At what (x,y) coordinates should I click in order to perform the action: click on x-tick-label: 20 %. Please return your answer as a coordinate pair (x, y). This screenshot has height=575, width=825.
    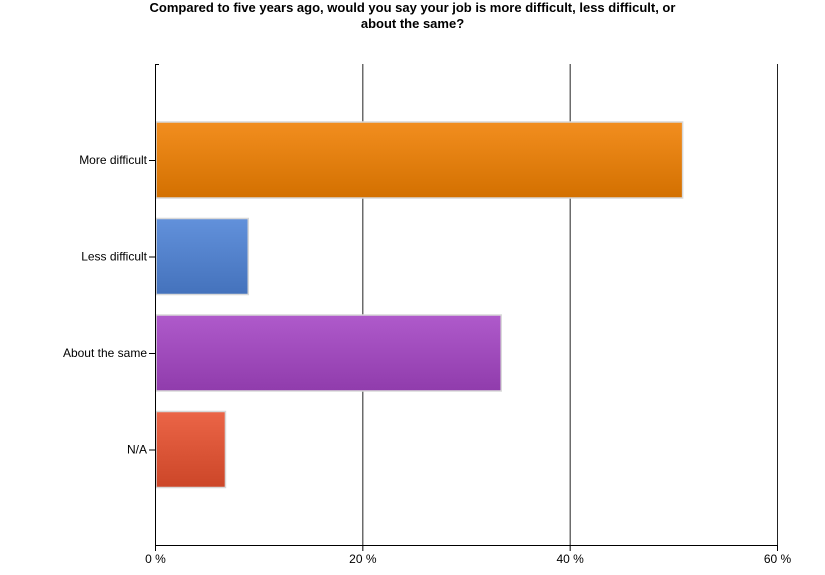
    Looking at the image, I should click on (363, 559).